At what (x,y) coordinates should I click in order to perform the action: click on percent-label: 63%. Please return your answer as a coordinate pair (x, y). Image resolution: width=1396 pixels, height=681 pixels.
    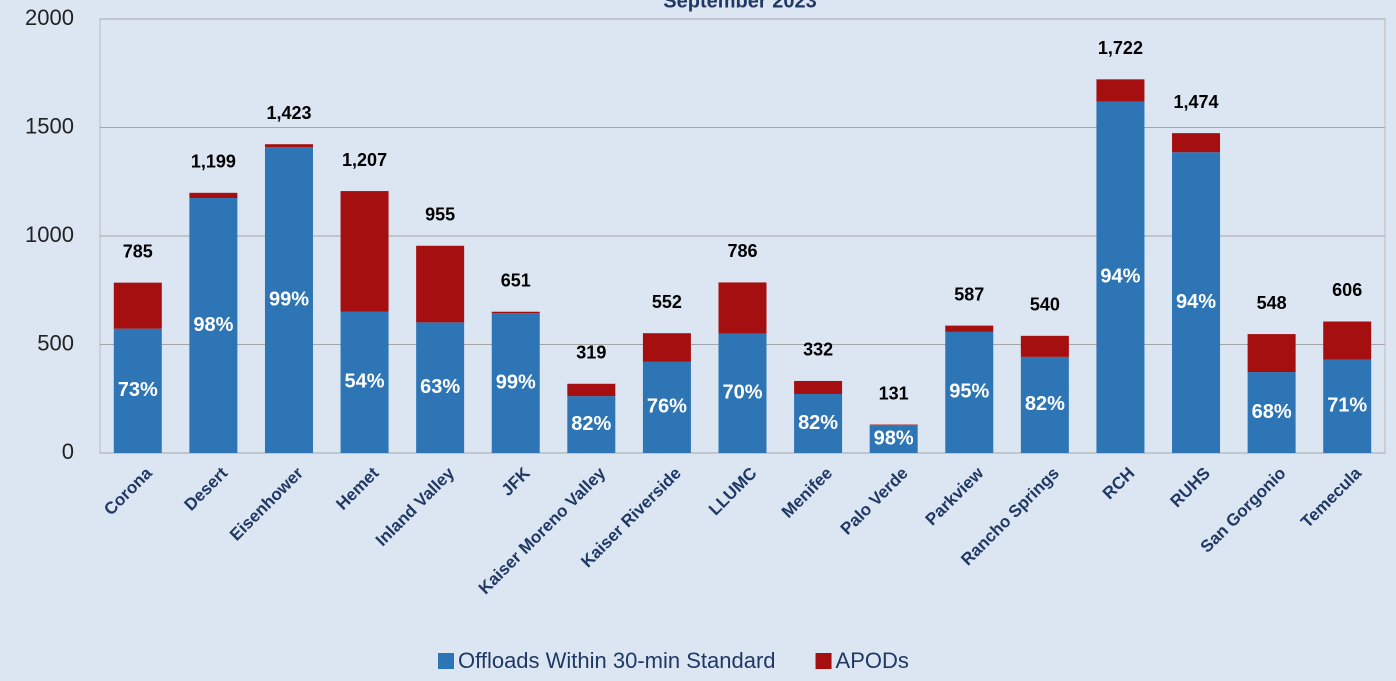
    Looking at the image, I should click on (440, 387).